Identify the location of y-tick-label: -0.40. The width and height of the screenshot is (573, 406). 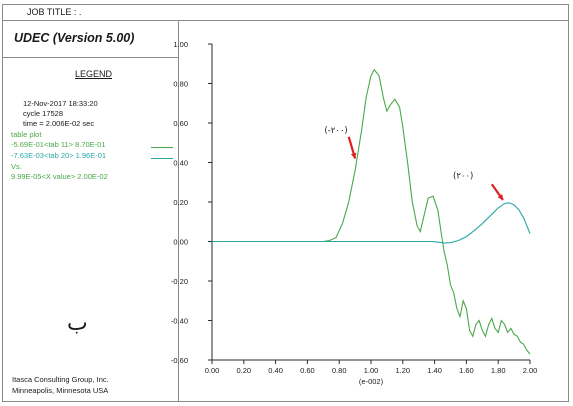
(179, 321).